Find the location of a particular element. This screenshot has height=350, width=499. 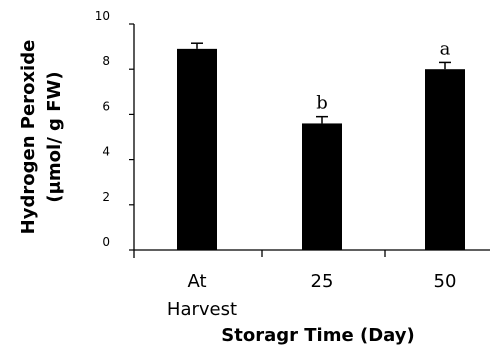

x-axis-title: Storagr Time (Day) is located at coordinates (317, 335).